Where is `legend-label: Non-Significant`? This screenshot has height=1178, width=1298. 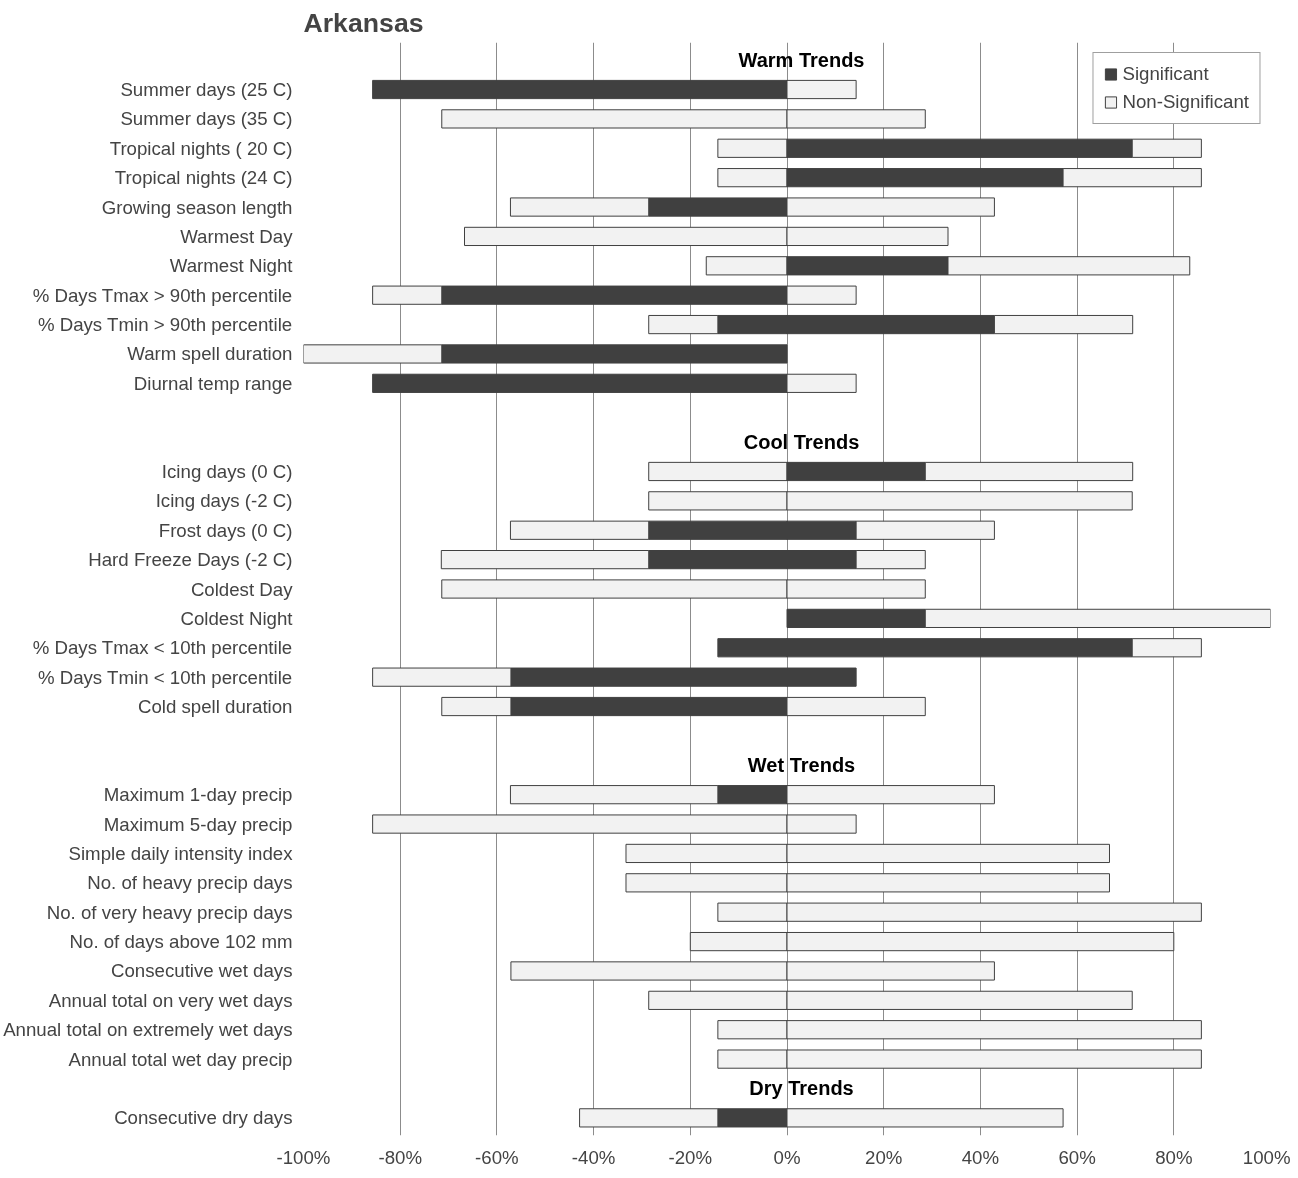 legend-label: Non-Significant is located at coordinates (1185, 102).